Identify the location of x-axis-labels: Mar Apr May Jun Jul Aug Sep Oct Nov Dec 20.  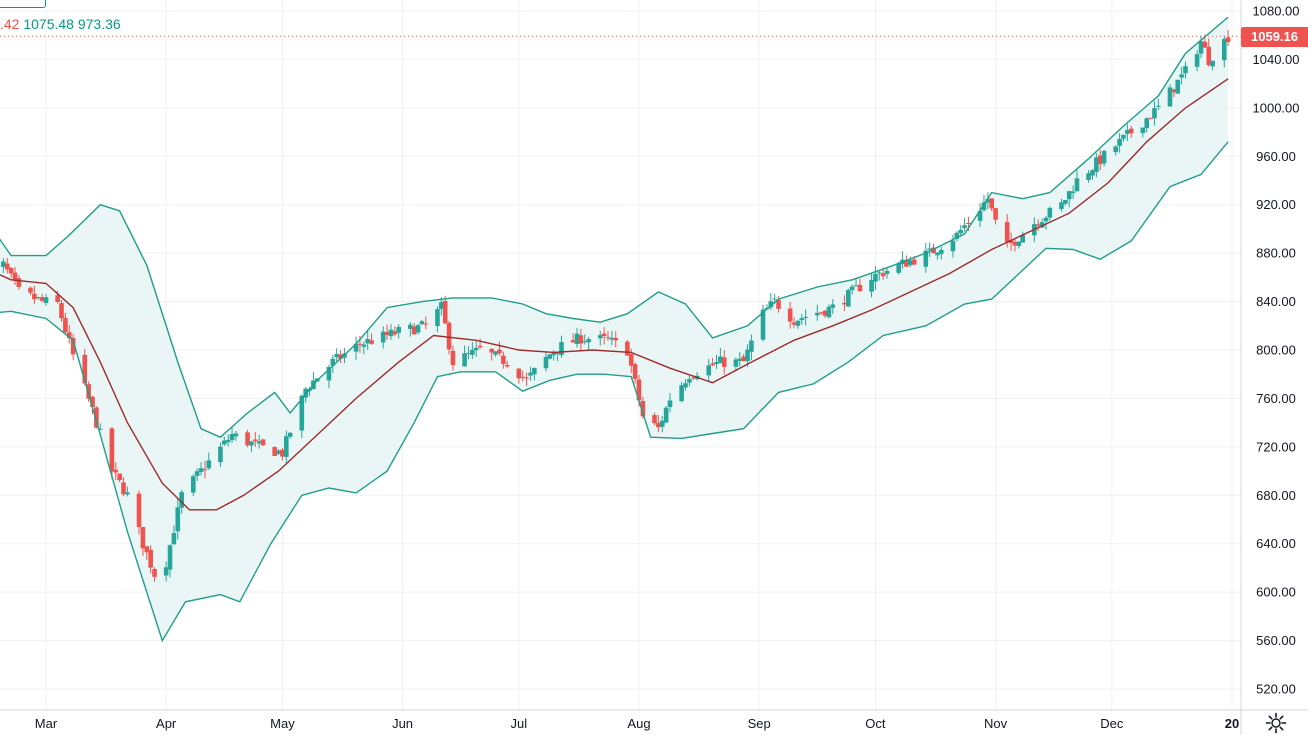
(637, 723).